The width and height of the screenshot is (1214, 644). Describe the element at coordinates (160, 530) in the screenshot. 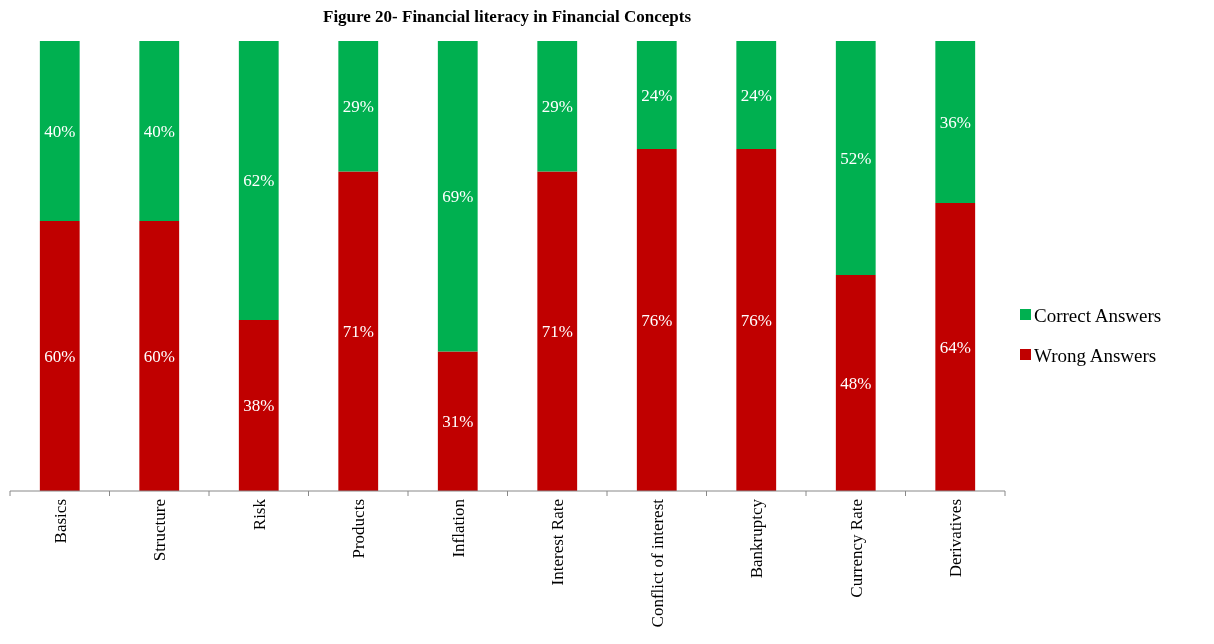

I see `x-tick-label: Structure` at that location.